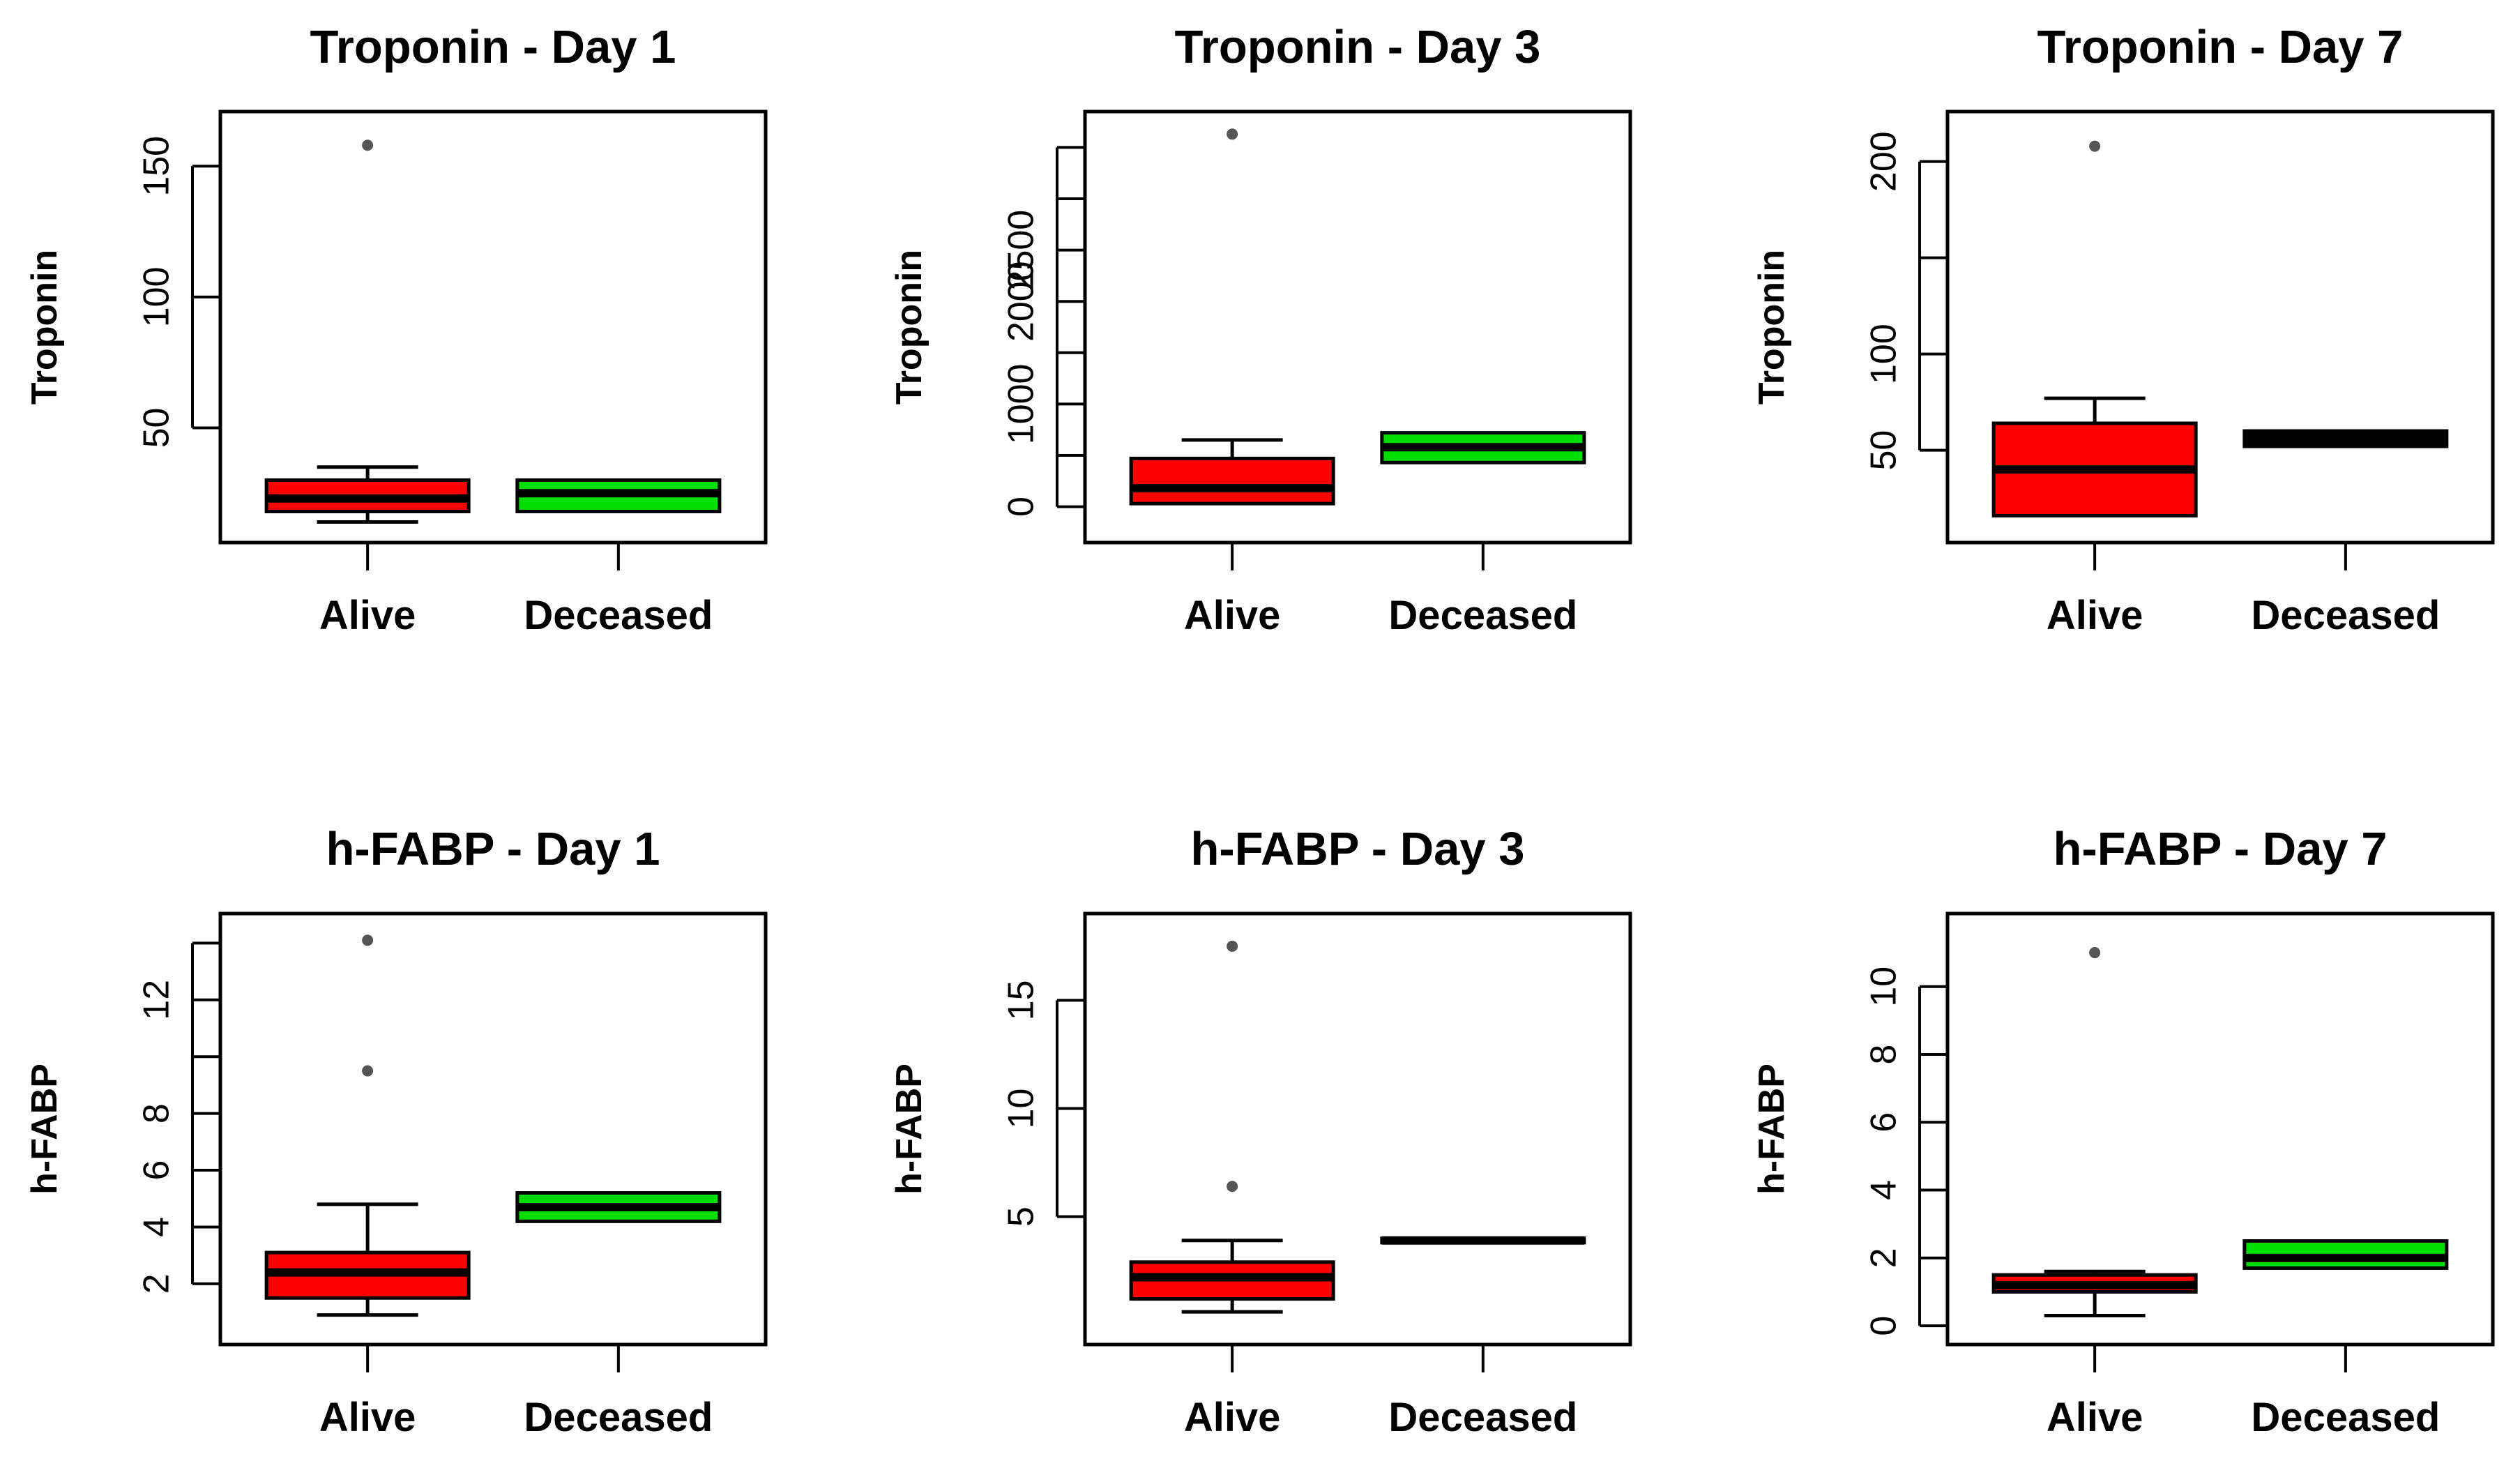 This screenshot has width=2520, height=1461. What do you see at coordinates (1022, 1000) in the screenshot?
I see `y-tick-label: 15` at bounding box center [1022, 1000].